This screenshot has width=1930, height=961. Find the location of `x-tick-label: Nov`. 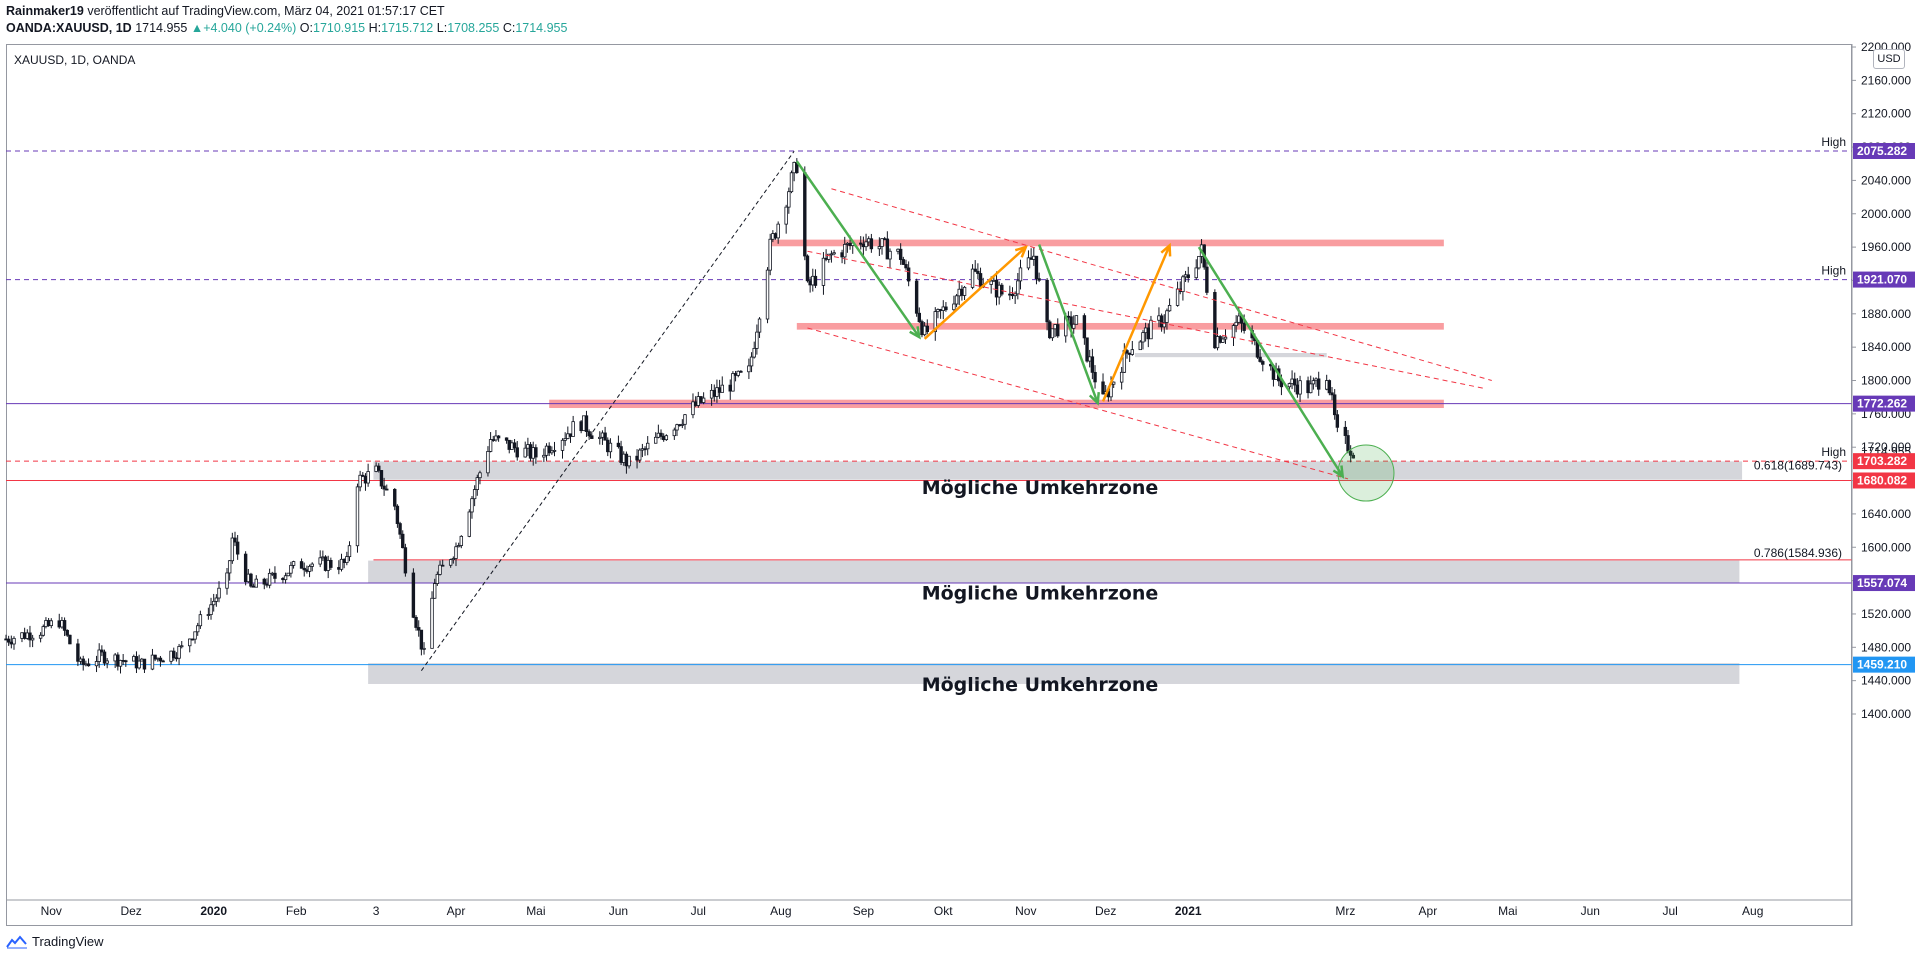

x-tick-label: Nov is located at coordinates (51, 911).